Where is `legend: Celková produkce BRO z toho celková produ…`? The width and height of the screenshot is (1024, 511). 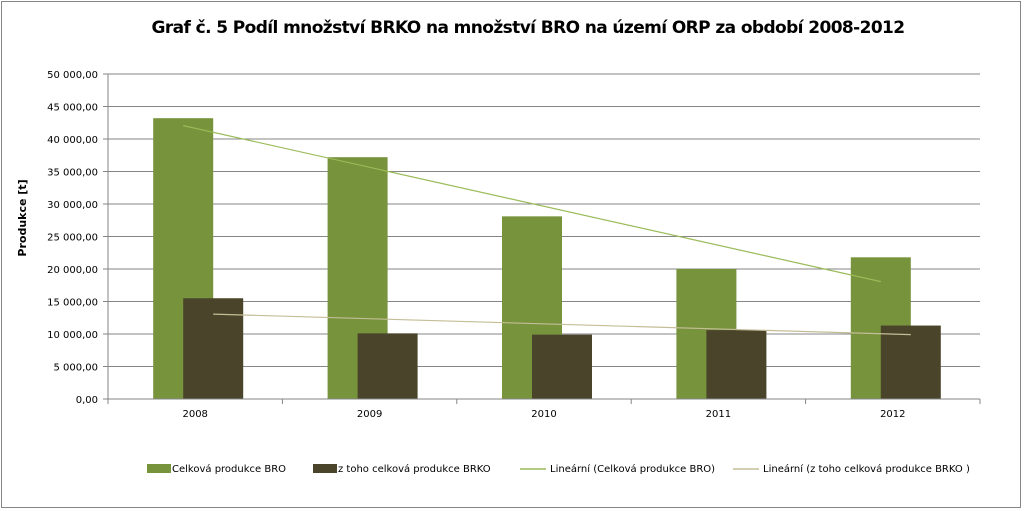
legend: Celková produkce BRO z toho celková produ… is located at coordinates (558, 469).